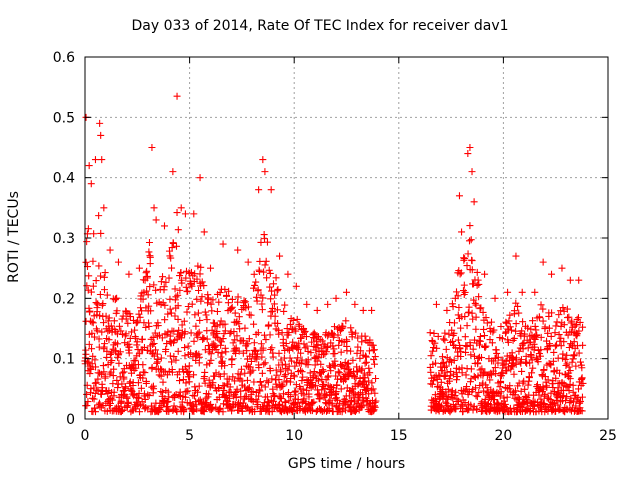 This screenshot has width=640, height=480. I want to click on y-axis-label: ROTI / TECUs, so click(14, 237).